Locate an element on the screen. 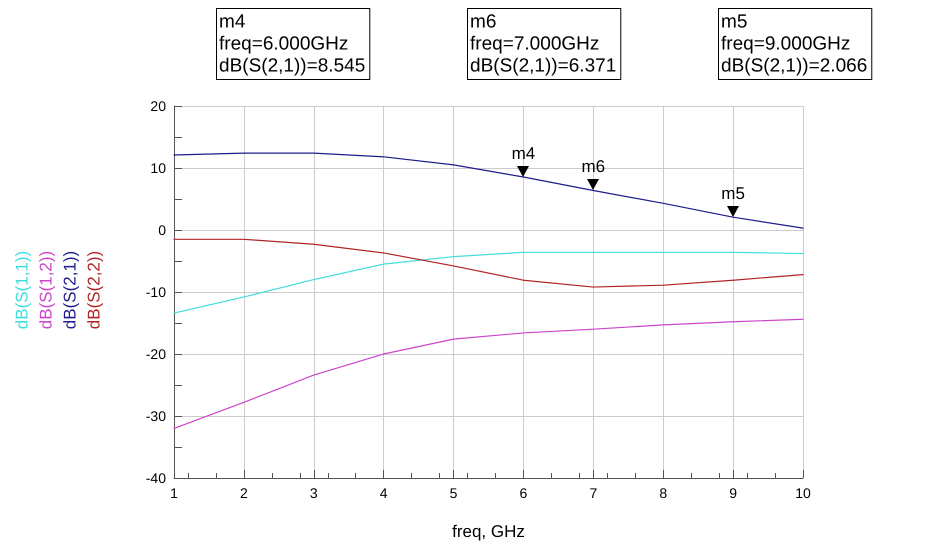  annotation: m6 is located at coordinates (594, 167).